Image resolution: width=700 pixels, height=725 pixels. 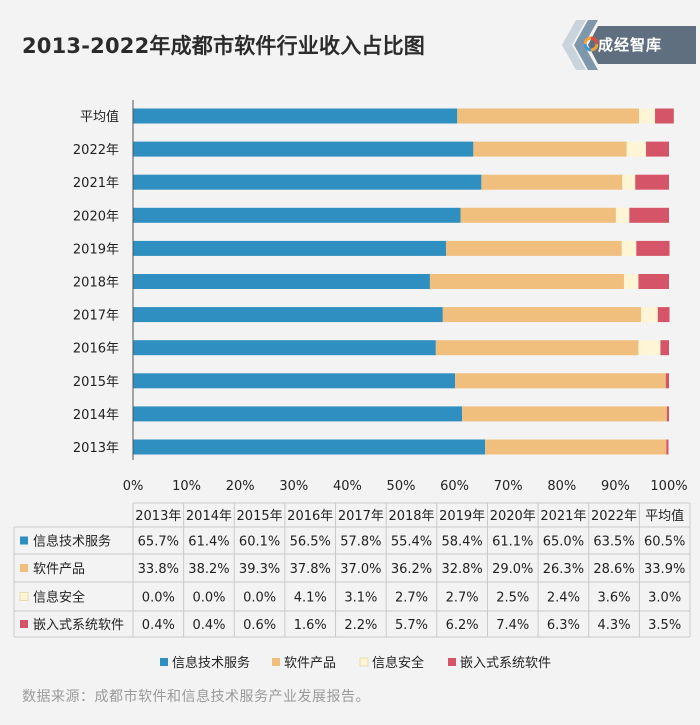 I want to click on table-row-label: 嵌入式系统软件, so click(x=78, y=625).